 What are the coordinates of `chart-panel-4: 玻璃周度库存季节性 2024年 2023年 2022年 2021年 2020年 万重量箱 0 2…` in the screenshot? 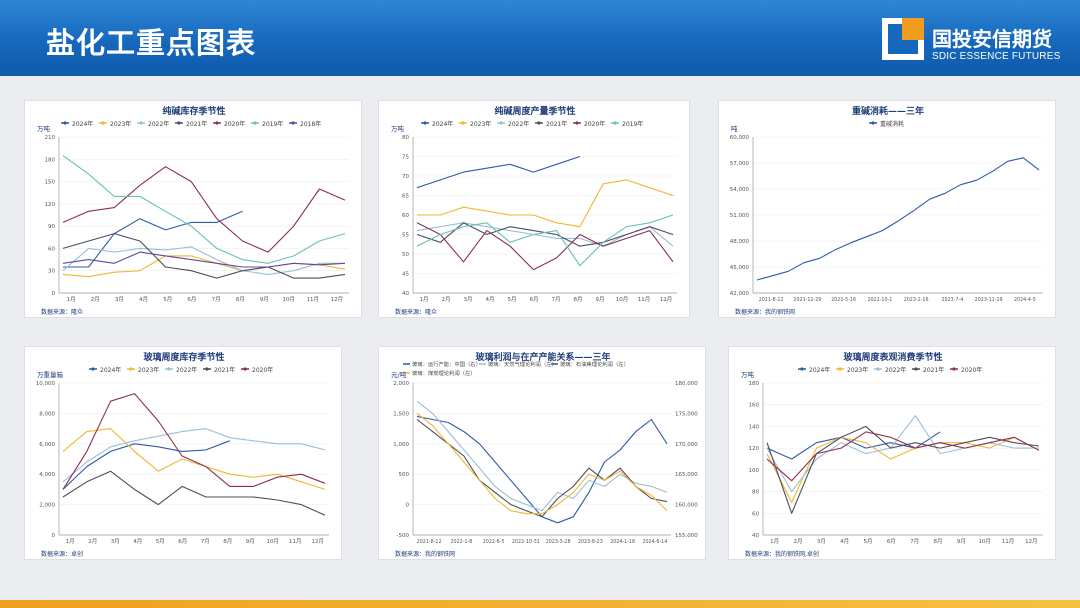 It's located at (183, 453).